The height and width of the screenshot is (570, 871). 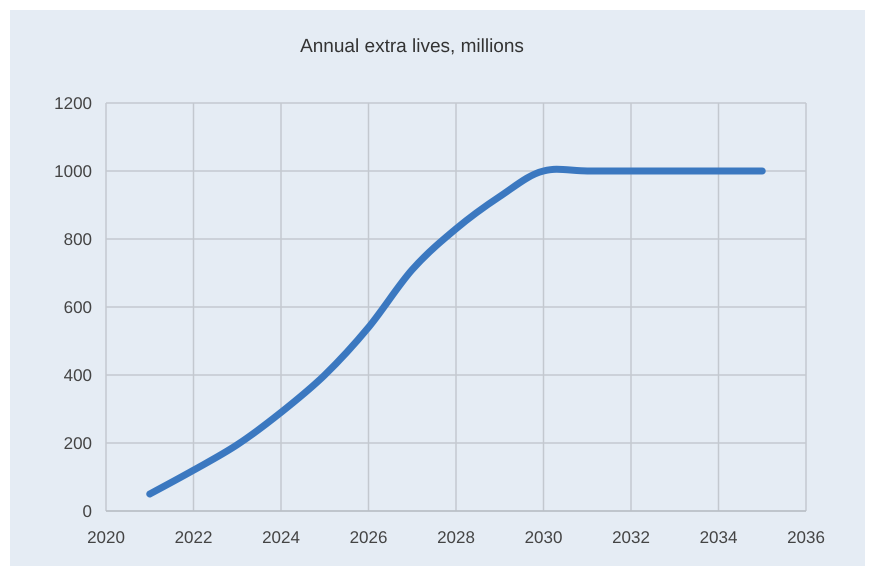 I want to click on x-tick-label: 2026, so click(x=369, y=537).